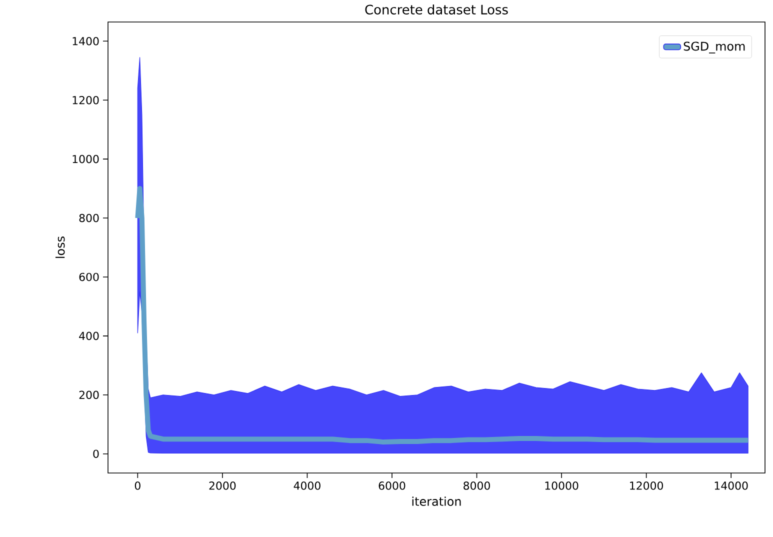  I want to click on chart-title: Concrete dataset Loss, so click(436, 9).